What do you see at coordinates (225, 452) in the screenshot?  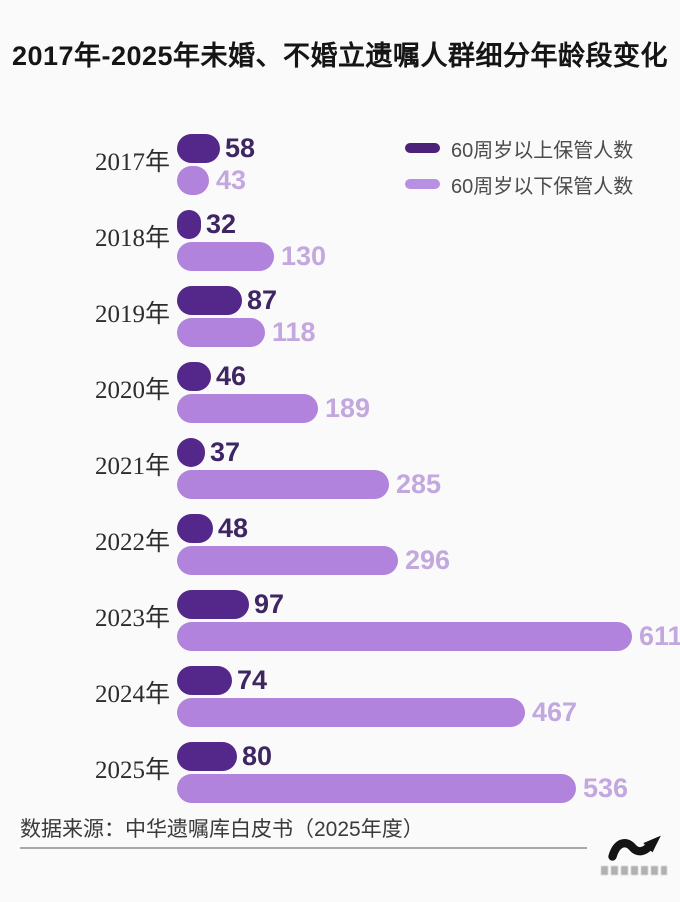 I see `value-over60: 37` at bounding box center [225, 452].